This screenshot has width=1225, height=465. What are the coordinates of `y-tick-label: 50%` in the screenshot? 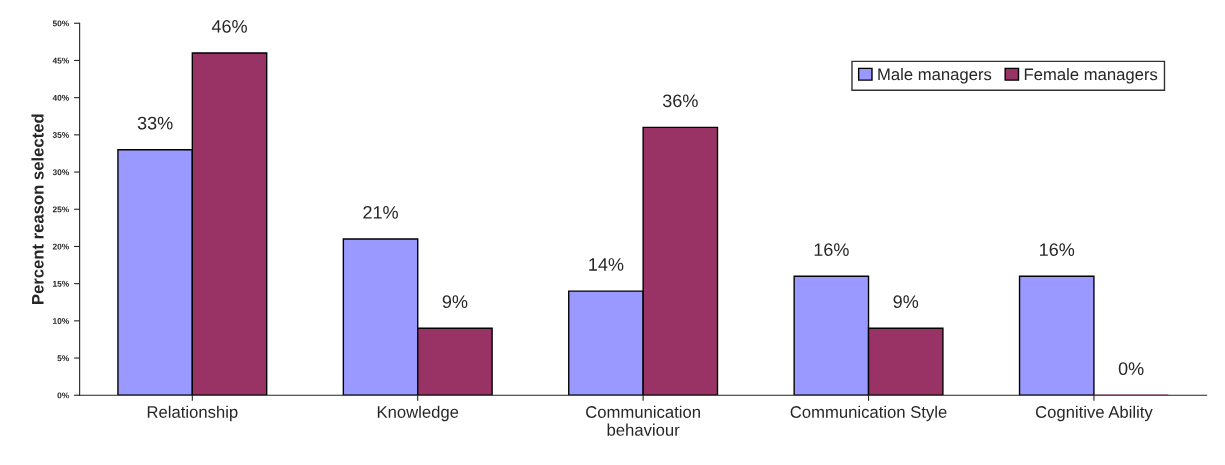 It's located at (60, 23).